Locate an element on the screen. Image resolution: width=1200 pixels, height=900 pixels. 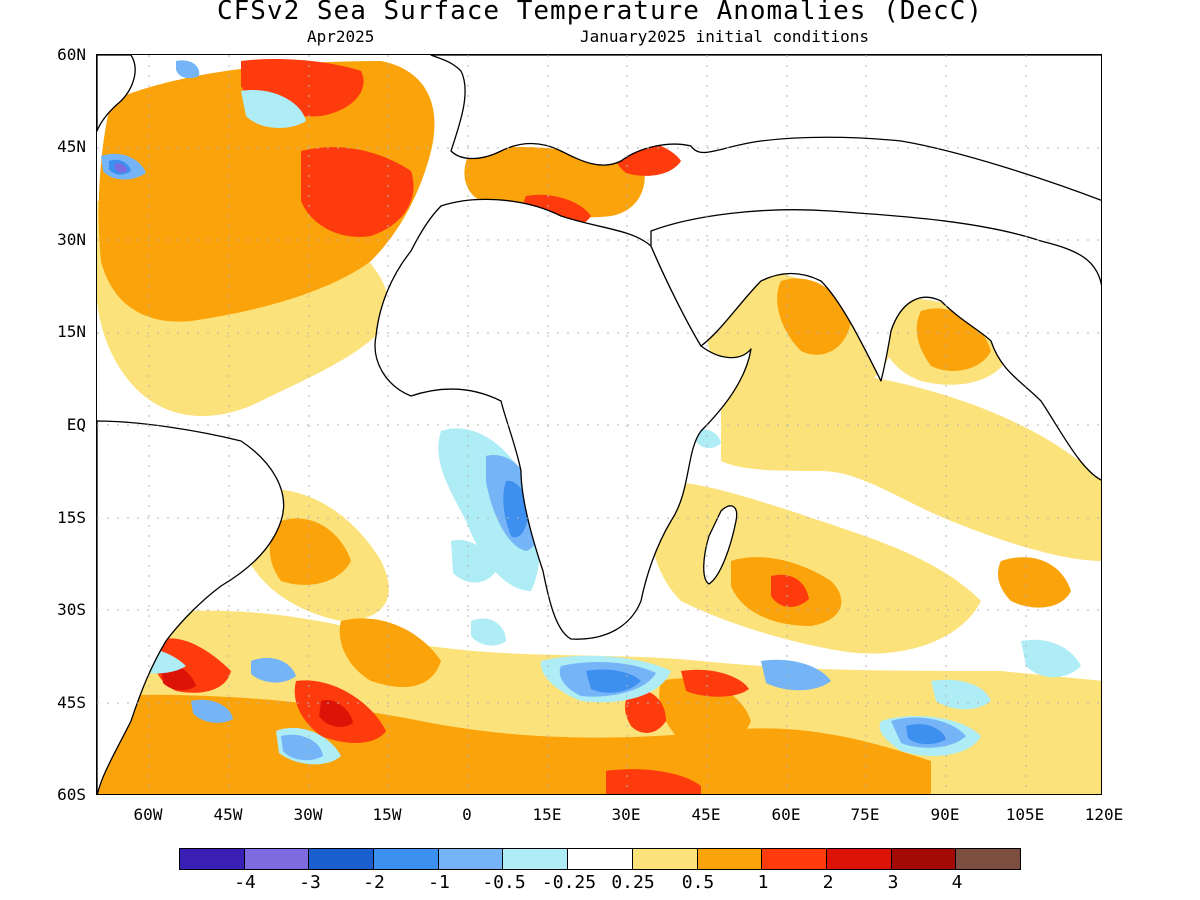
lon-label-105e: 105E is located at coordinates (1025, 814).